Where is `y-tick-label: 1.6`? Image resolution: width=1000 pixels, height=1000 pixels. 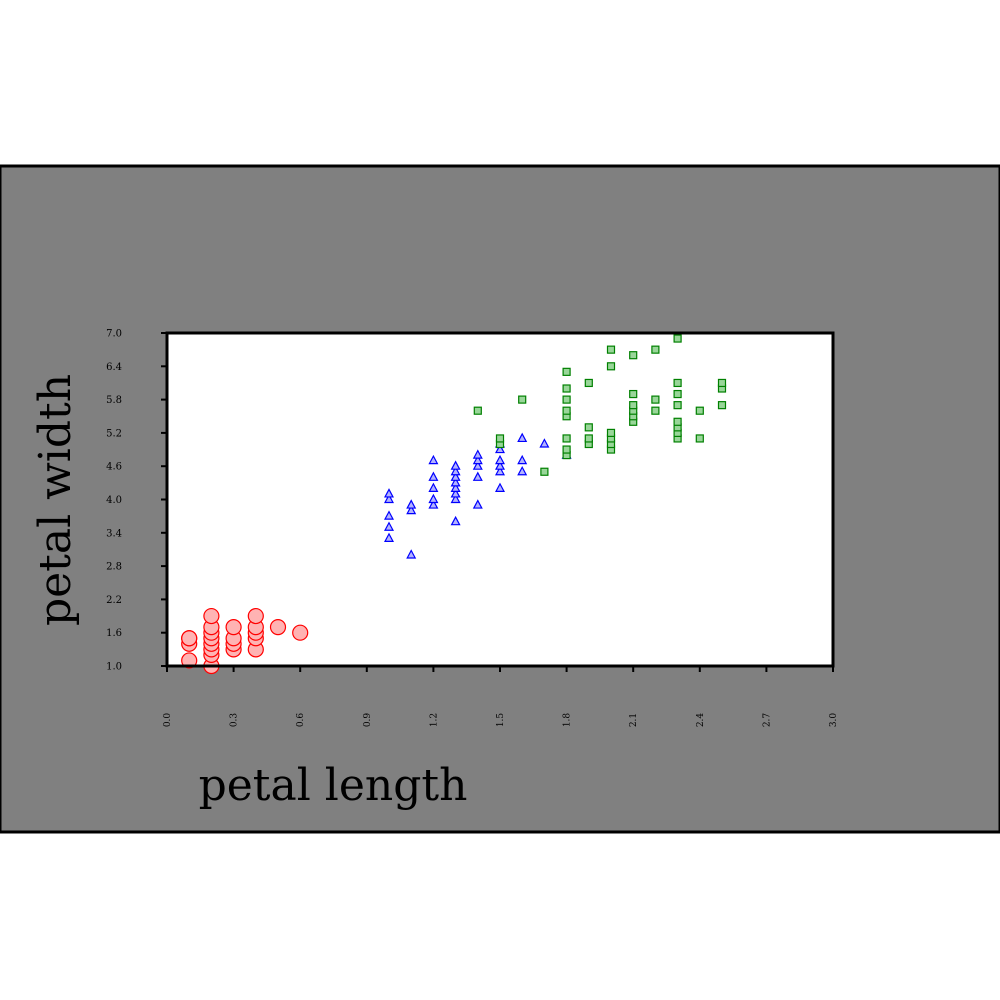 y-tick-label: 1.6 is located at coordinates (114, 633).